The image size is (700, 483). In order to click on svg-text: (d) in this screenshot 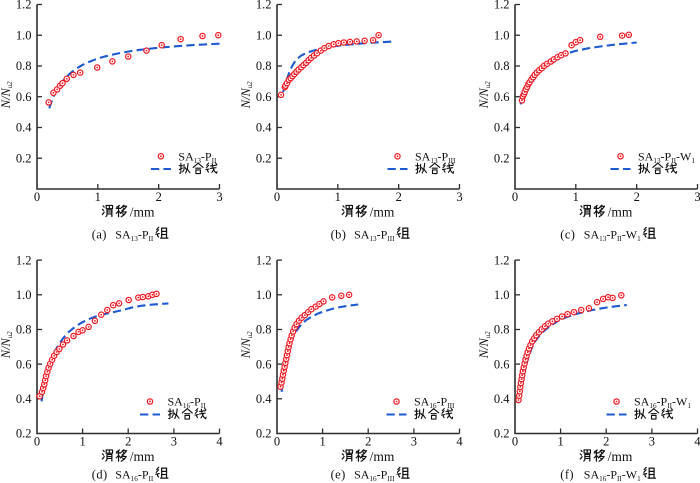, I will do `click(100, 475)`.